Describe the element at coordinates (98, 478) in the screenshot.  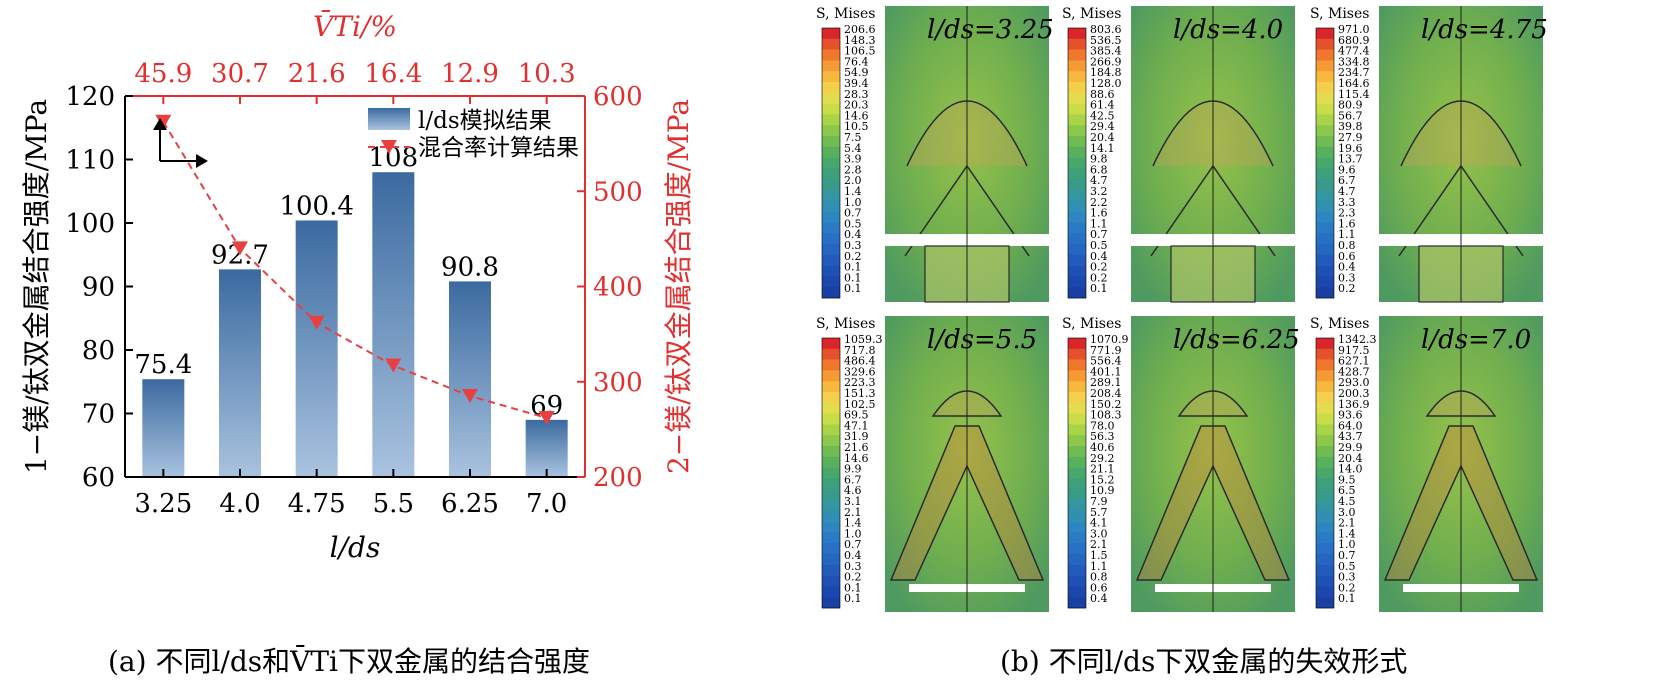
I see `left-tick-label: 60` at that location.